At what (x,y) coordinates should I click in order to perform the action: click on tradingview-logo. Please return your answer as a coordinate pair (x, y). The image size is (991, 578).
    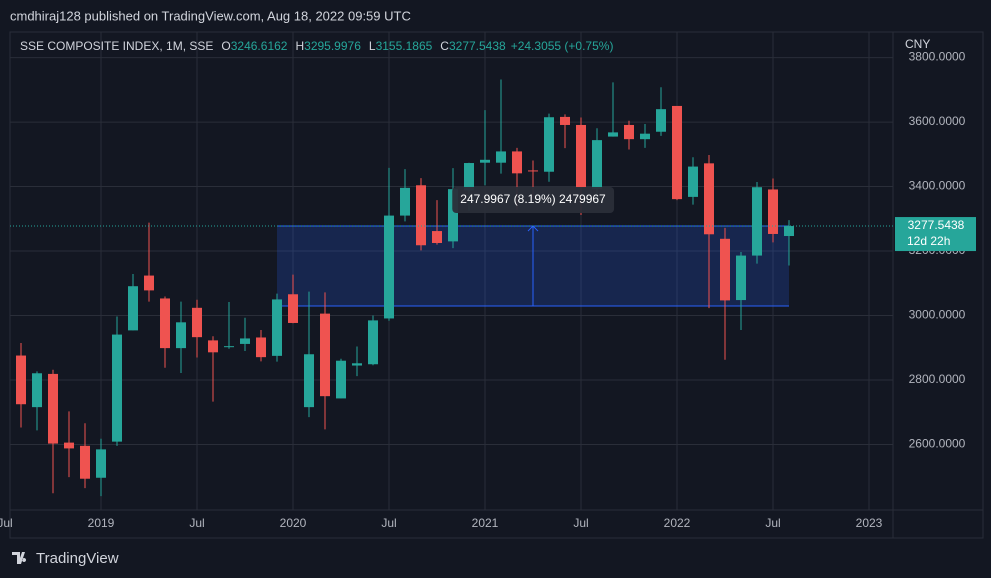
    Looking at the image, I should click on (19, 558).